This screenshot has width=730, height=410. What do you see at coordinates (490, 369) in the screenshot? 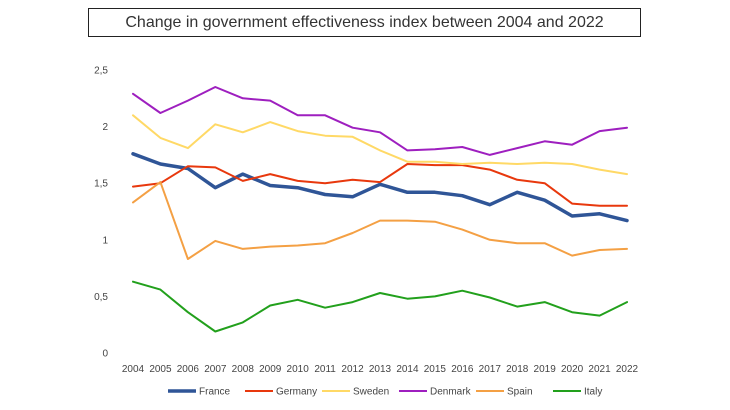
I see `x-tick-label: 2017` at bounding box center [490, 369].